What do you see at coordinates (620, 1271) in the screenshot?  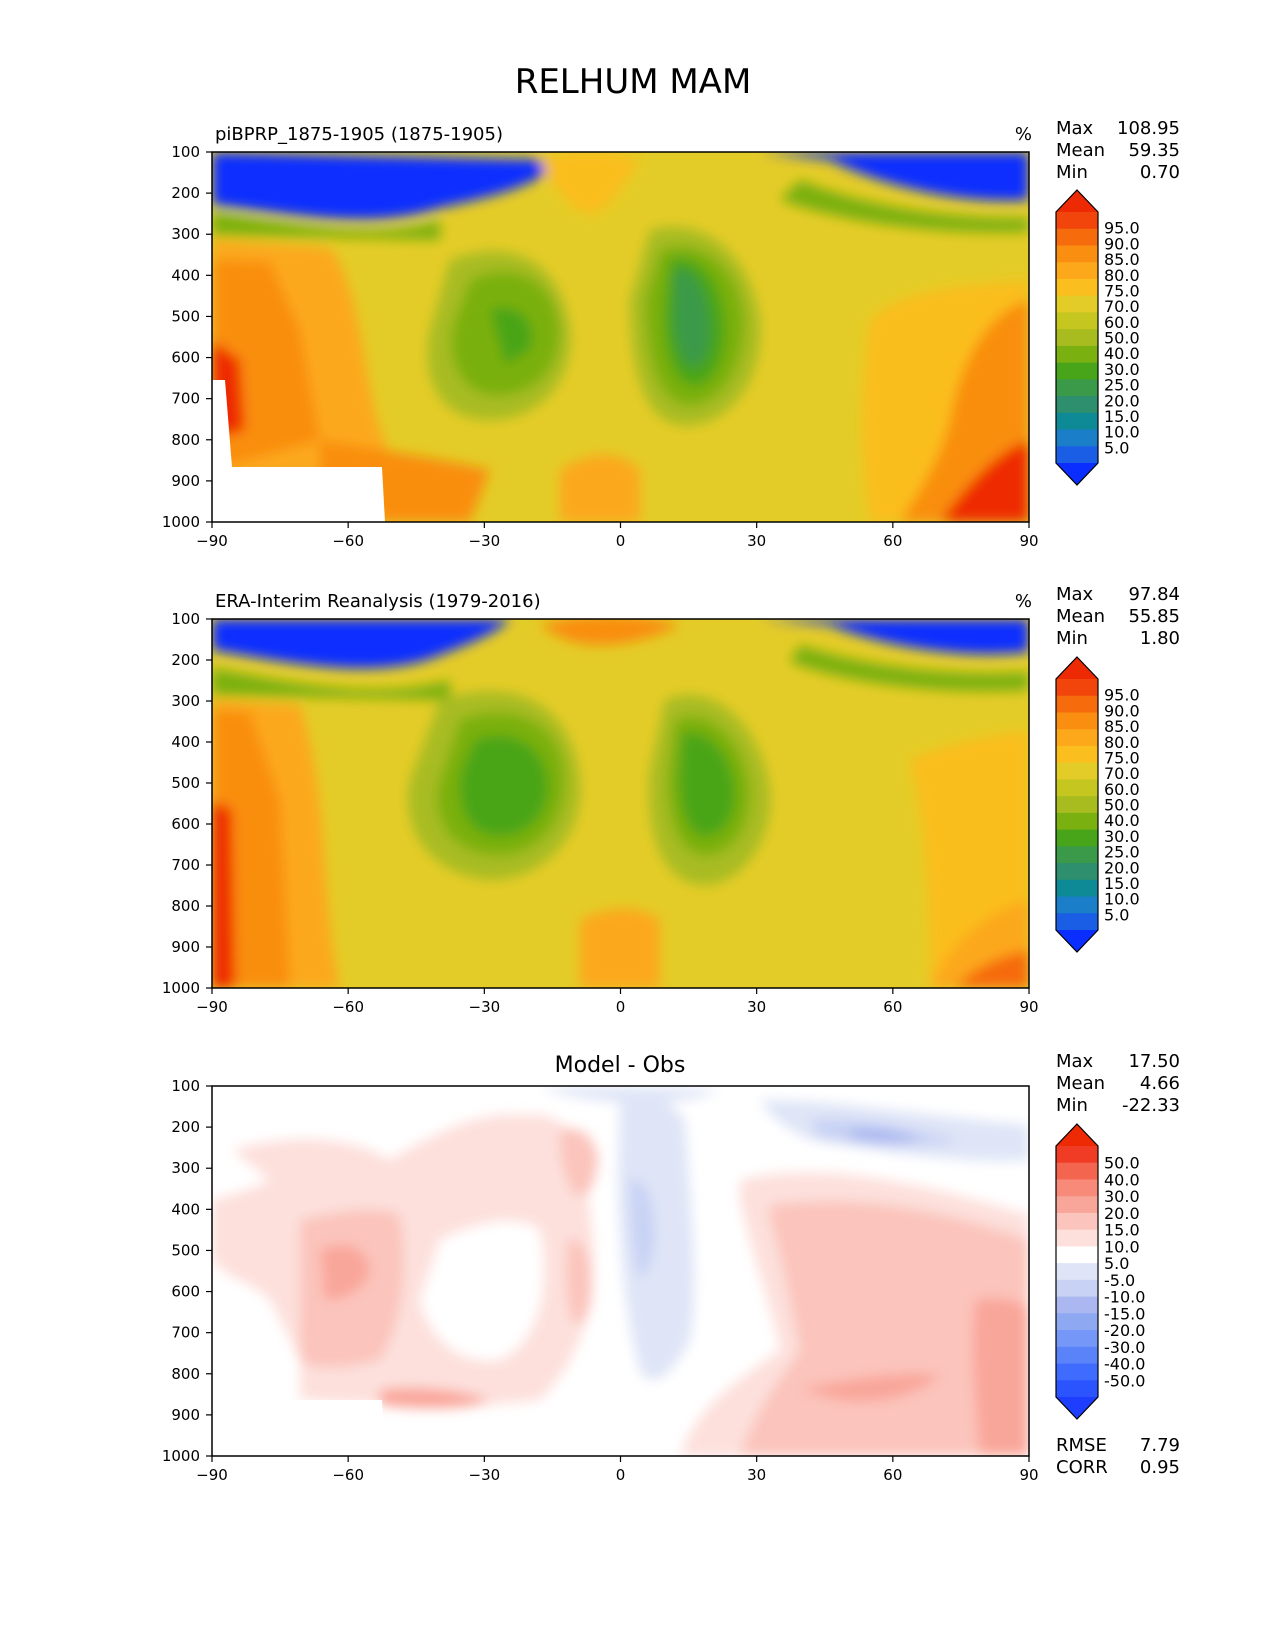 I see `panel-diff-contour-field` at bounding box center [620, 1271].